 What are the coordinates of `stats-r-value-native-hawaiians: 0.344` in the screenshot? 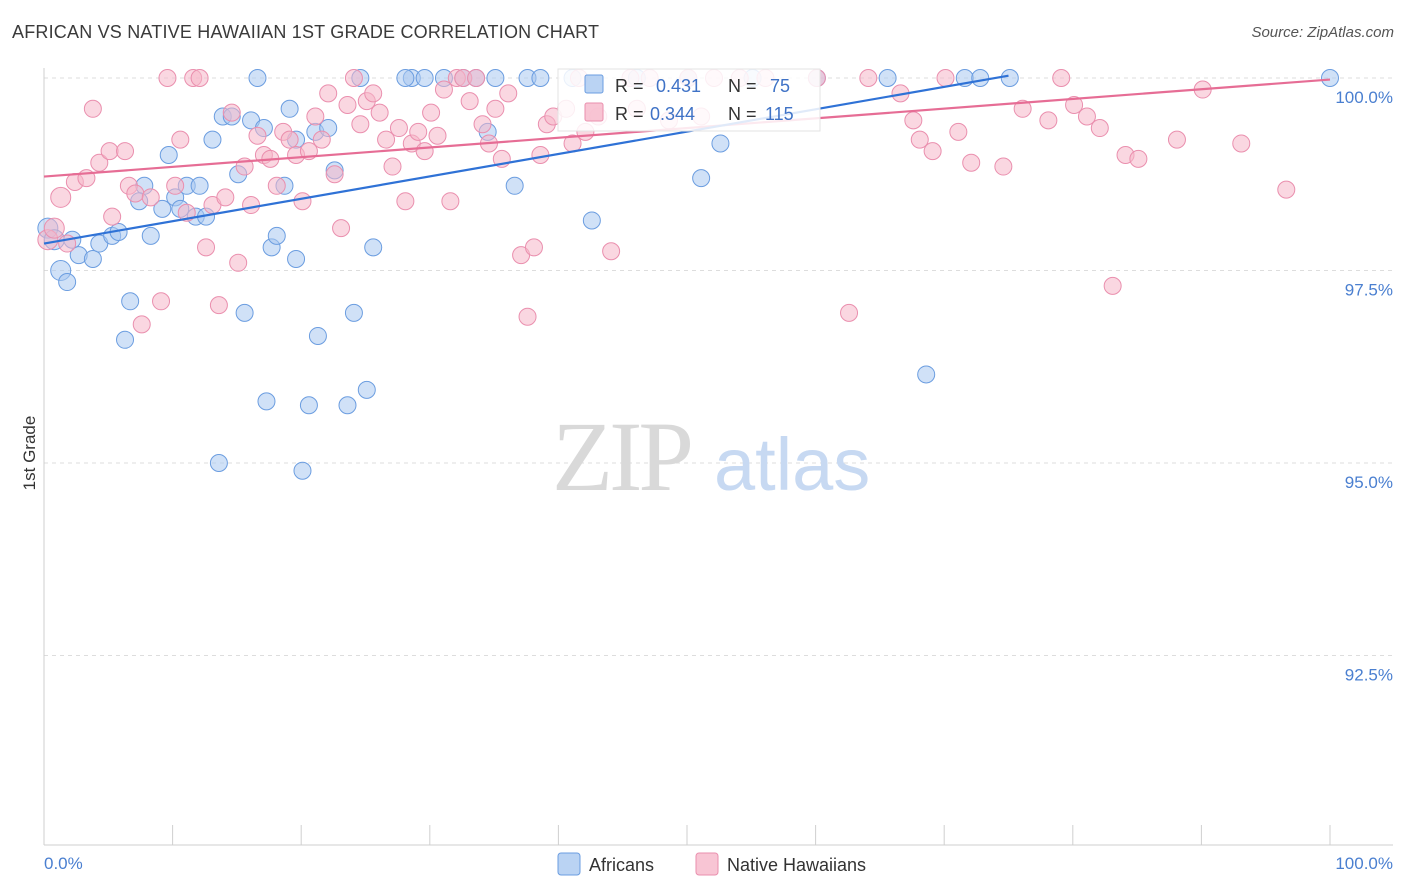 It's located at (672, 114).